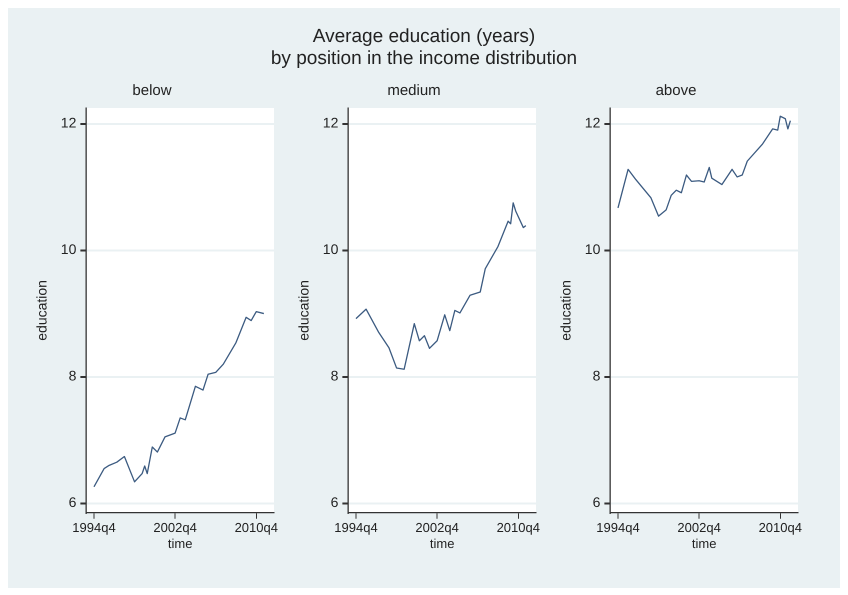  I want to click on chart-title: below, so click(152, 91).